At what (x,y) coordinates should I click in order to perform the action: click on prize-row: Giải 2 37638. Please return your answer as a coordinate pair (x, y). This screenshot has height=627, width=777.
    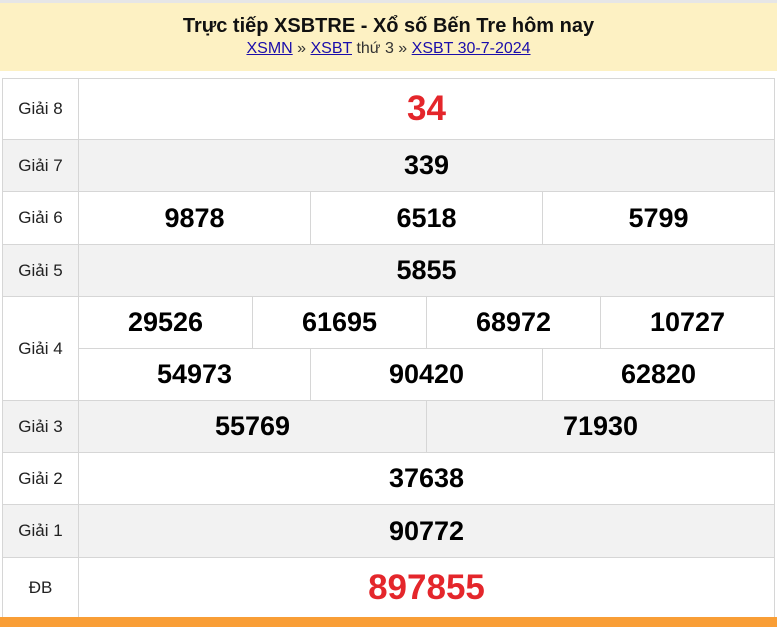
    Looking at the image, I should click on (388, 479).